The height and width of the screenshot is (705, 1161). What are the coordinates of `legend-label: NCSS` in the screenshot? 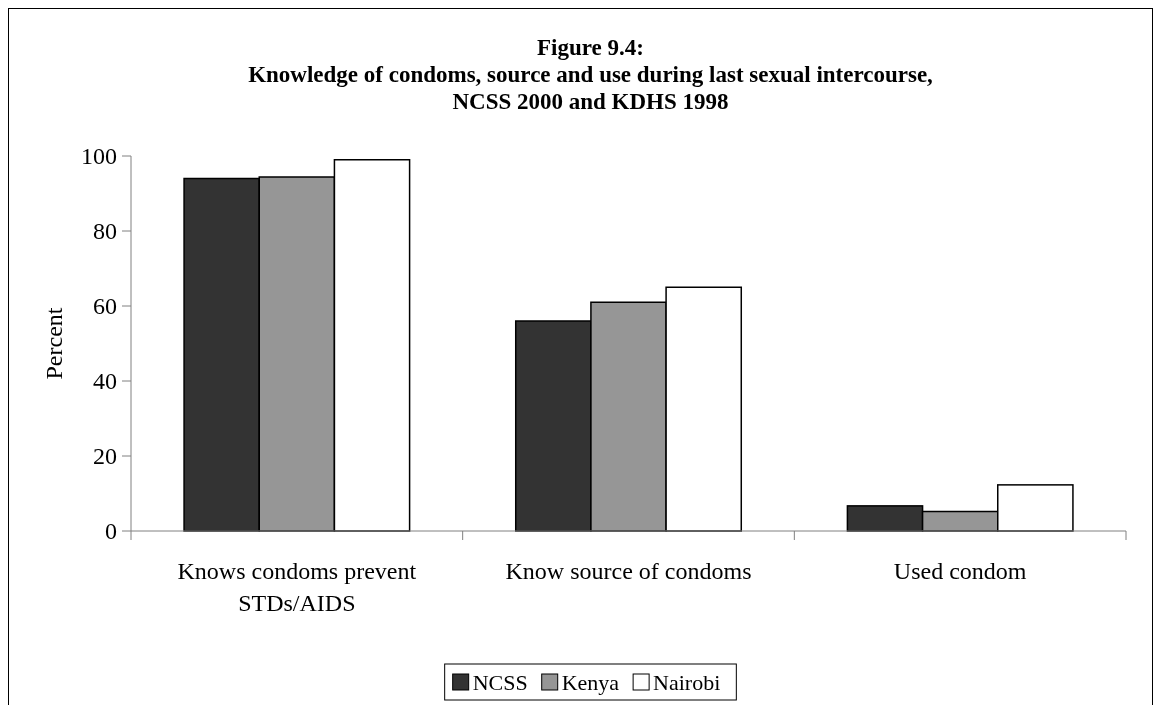 It's located at (500, 682).